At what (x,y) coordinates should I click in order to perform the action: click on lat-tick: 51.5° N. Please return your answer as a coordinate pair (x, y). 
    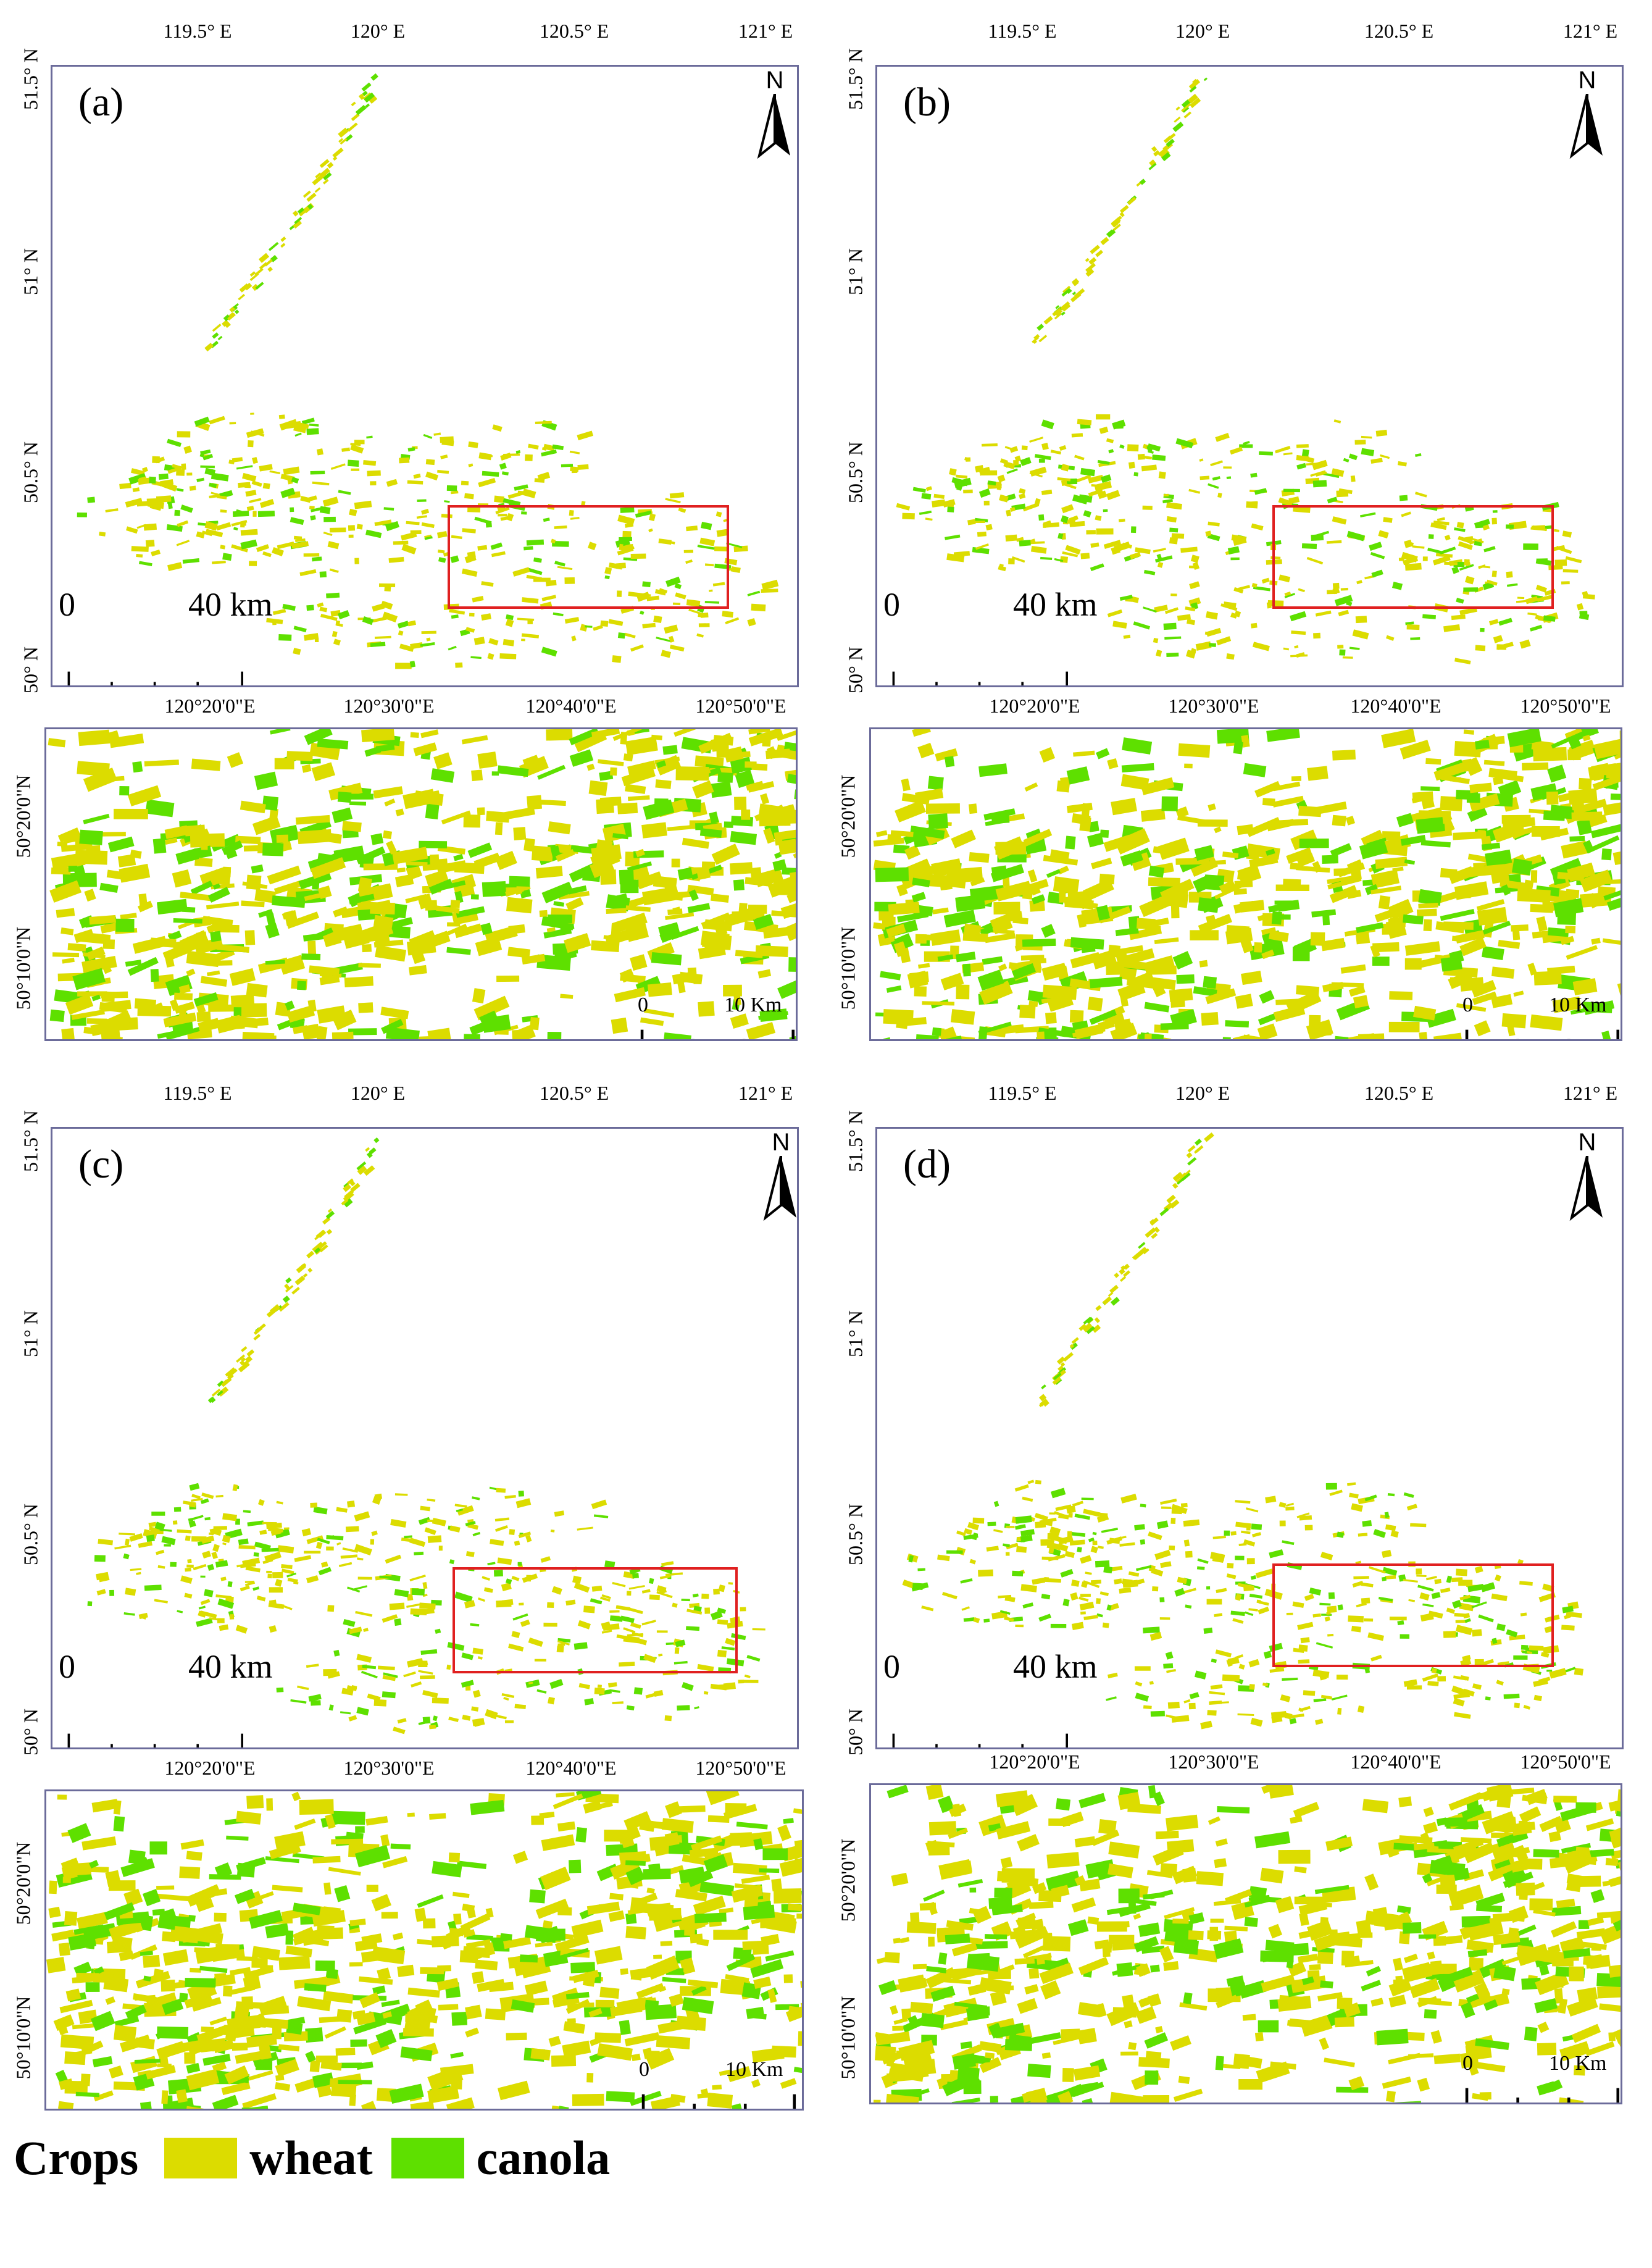
    Looking at the image, I should click on (855, 79).